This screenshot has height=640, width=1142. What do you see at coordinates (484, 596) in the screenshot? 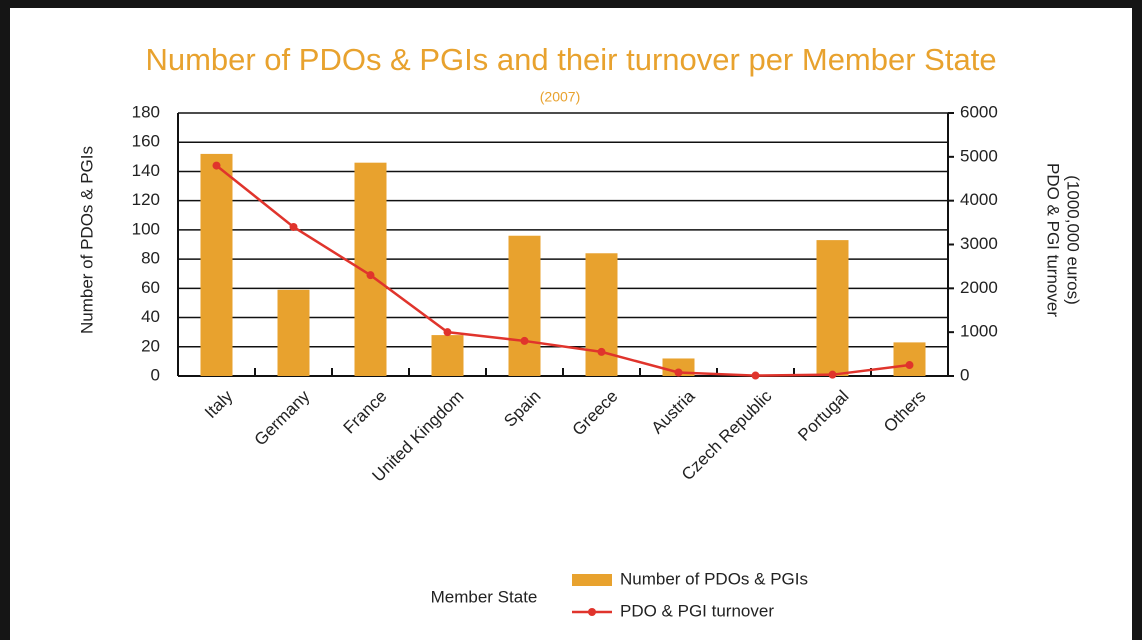
I see `x-axis-label: Member State` at bounding box center [484, 596].